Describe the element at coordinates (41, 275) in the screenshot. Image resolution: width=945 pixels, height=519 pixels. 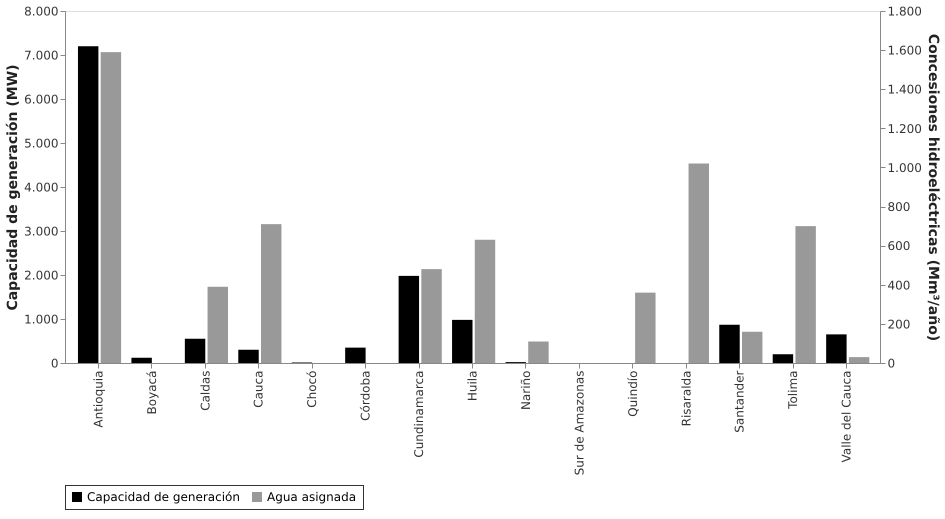
I see `y-tick-label: 2.000` at that location.